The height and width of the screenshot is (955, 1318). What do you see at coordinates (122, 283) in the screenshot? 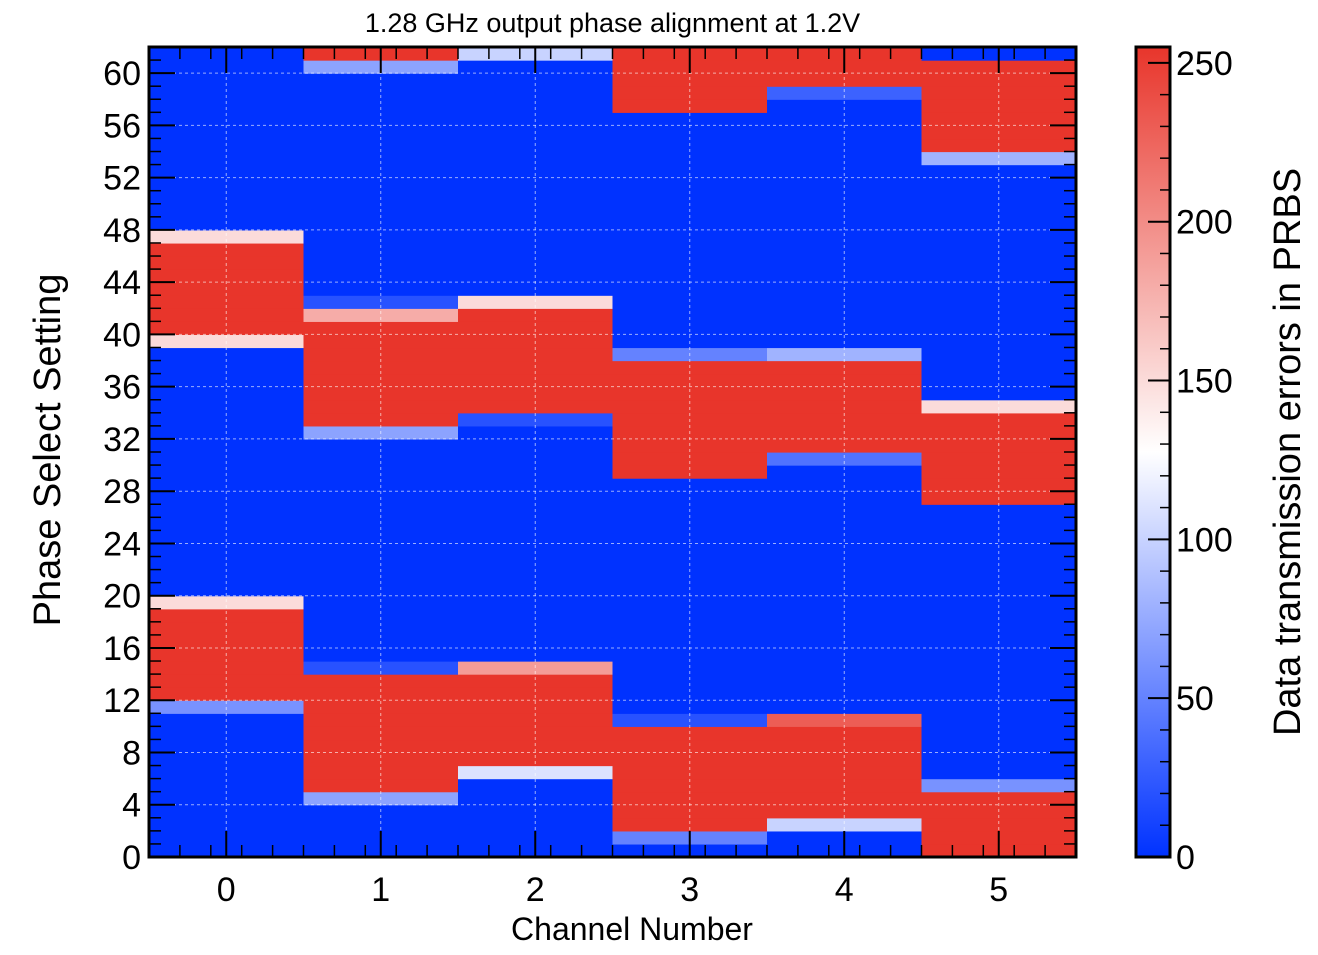
I see `y-tick-label: 44` at bounding box center [122, 283].